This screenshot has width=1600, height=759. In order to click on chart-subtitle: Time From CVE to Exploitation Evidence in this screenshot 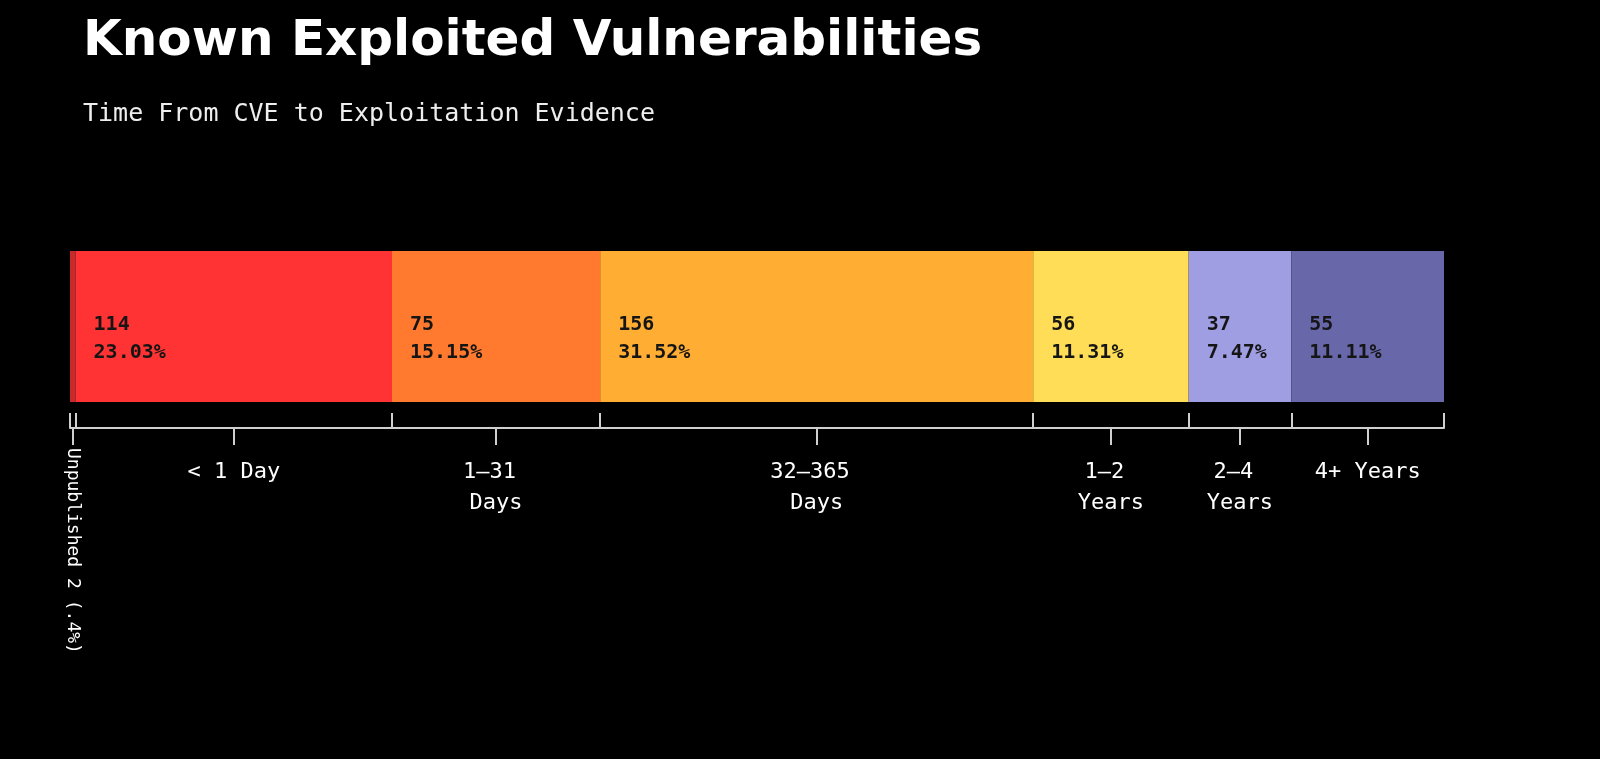, I will do `click(369, 112)`.